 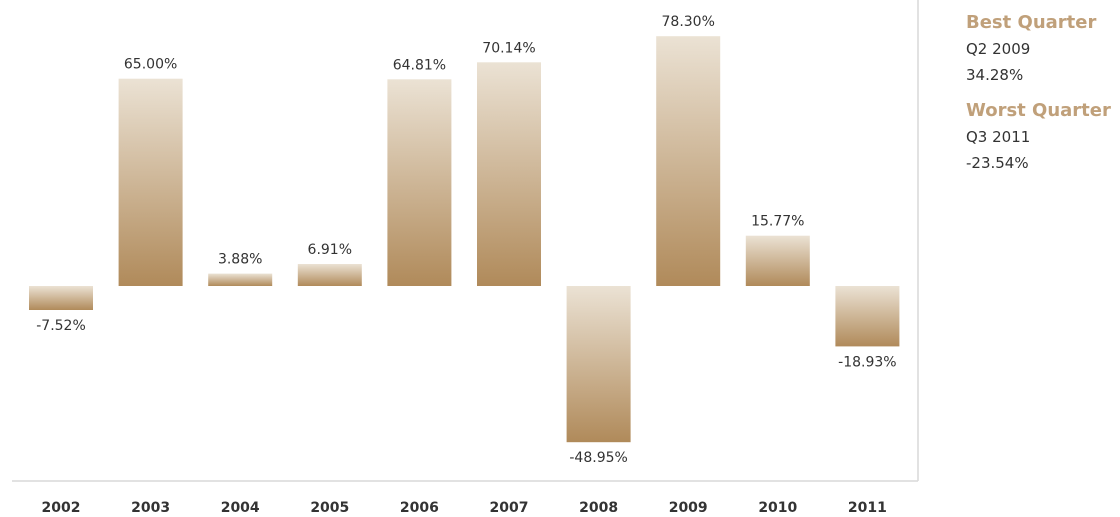 I want to click on value-label-2007: 70.14%, so click(x=508, y=48).